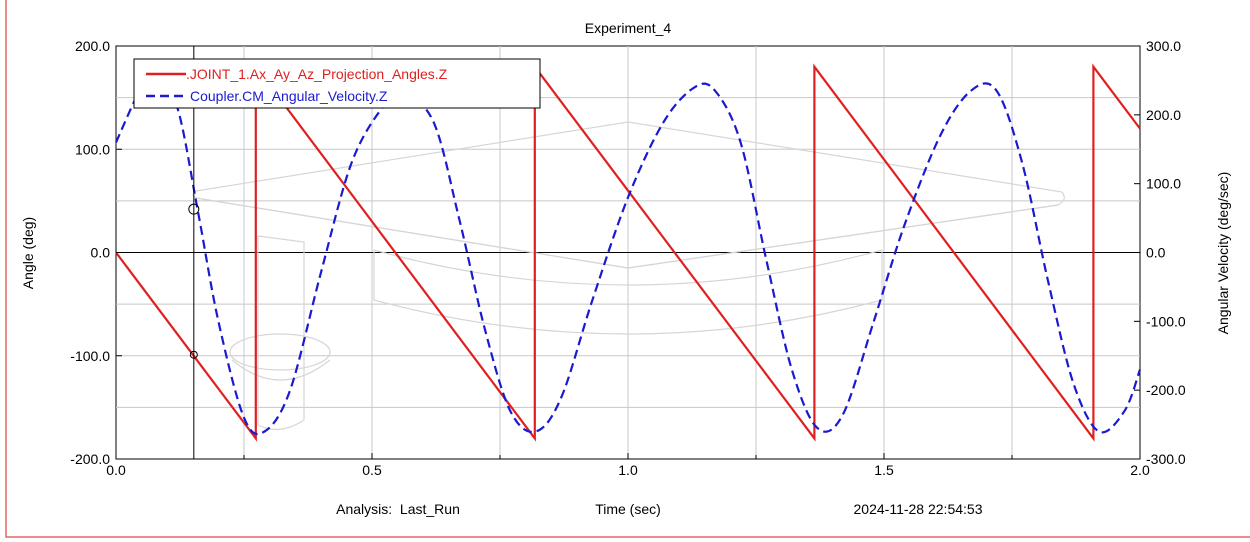 This screenshot has width=1250, height=542. What do you see at coordinates (1166, 390) in the screenshot?
I see `y2-tick-label: -200.0` at bounding box center [1166, 390].